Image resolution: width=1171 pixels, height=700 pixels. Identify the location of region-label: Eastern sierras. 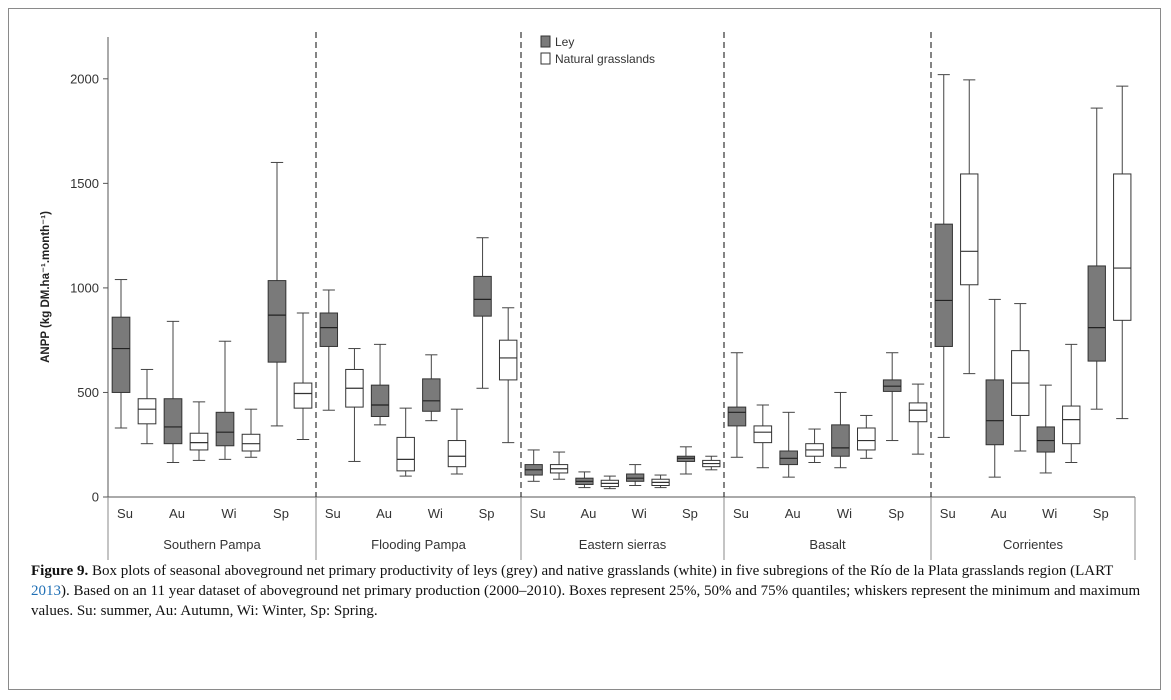
(623, 544).